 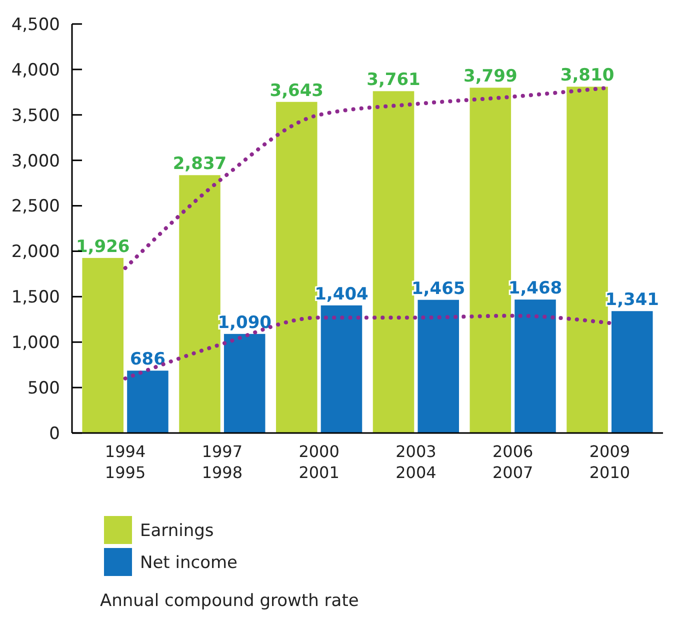 What do you see at coordinates (319, 462) in the screenshot?
I see `x-tick-label: 2000 2001` at bounding box center [319, 462].